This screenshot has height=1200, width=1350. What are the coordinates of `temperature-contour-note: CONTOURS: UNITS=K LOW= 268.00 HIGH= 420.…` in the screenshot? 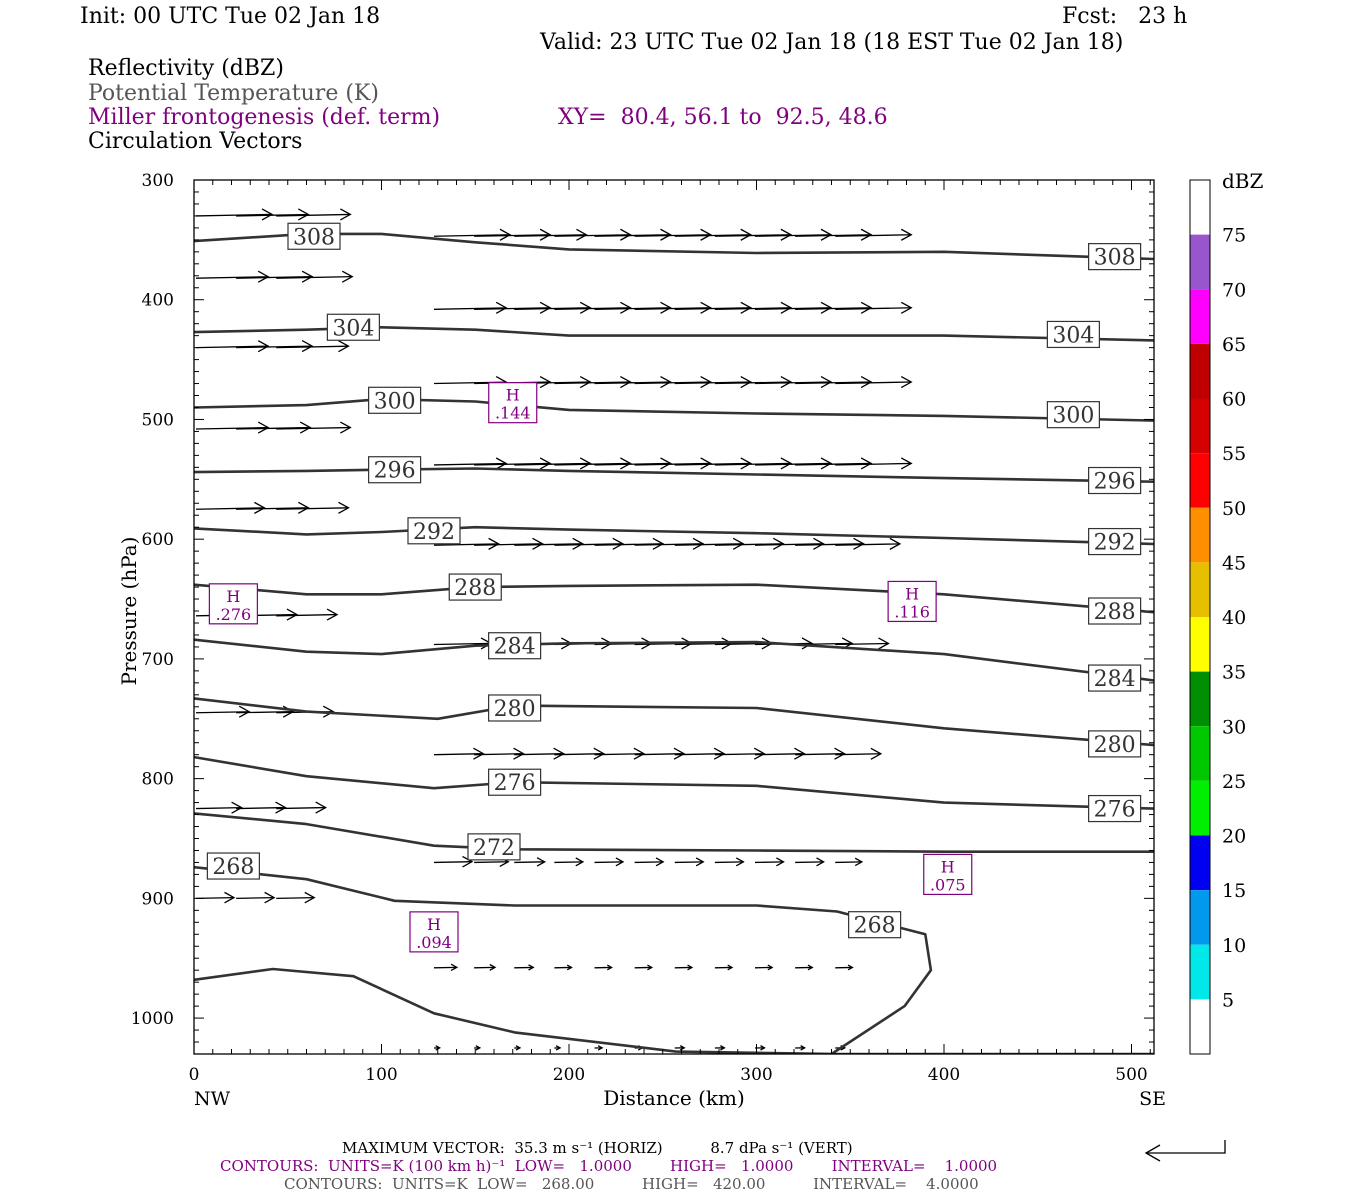 It's located at (631, 1184).